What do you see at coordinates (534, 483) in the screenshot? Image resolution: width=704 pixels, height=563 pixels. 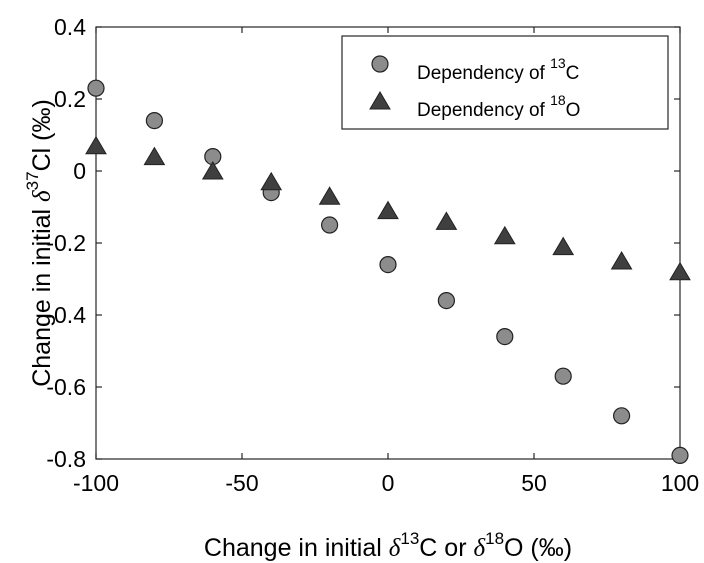 I see `x-tick-label: 50` at bounding box center [534, 483].